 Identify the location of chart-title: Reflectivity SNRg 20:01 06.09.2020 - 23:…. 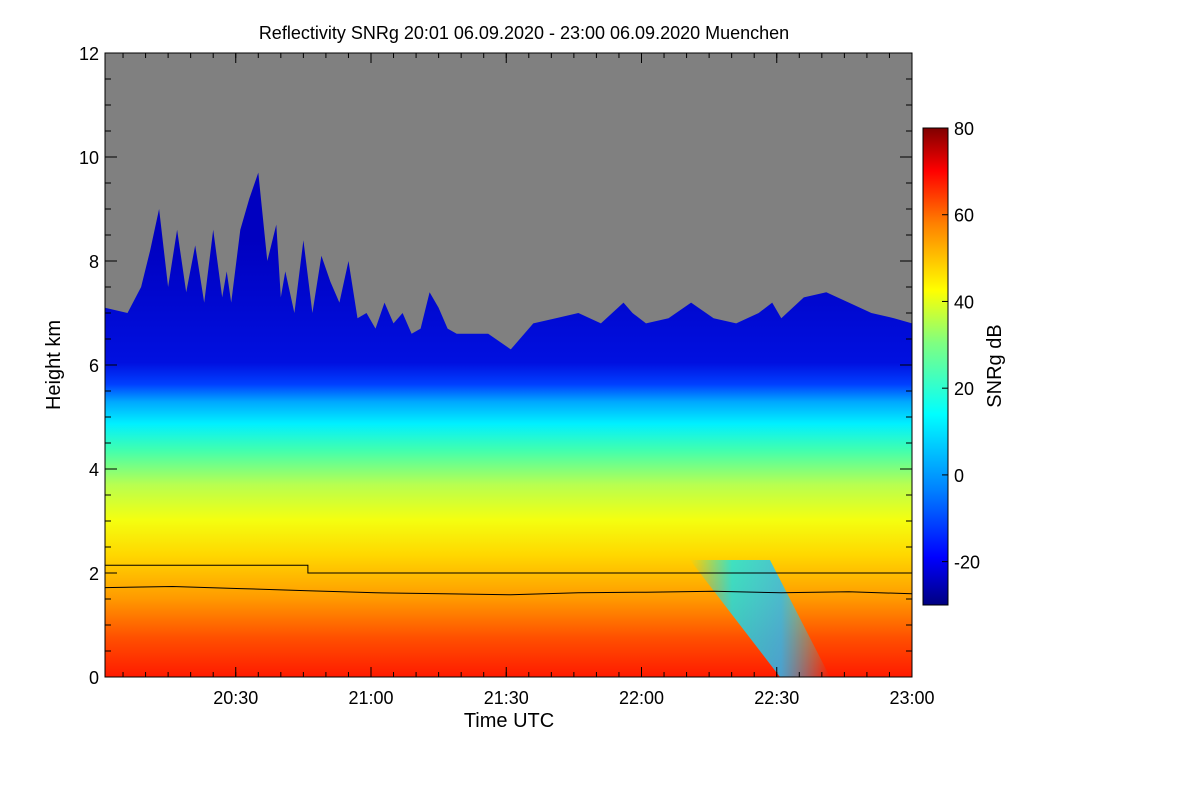
(524, 33).